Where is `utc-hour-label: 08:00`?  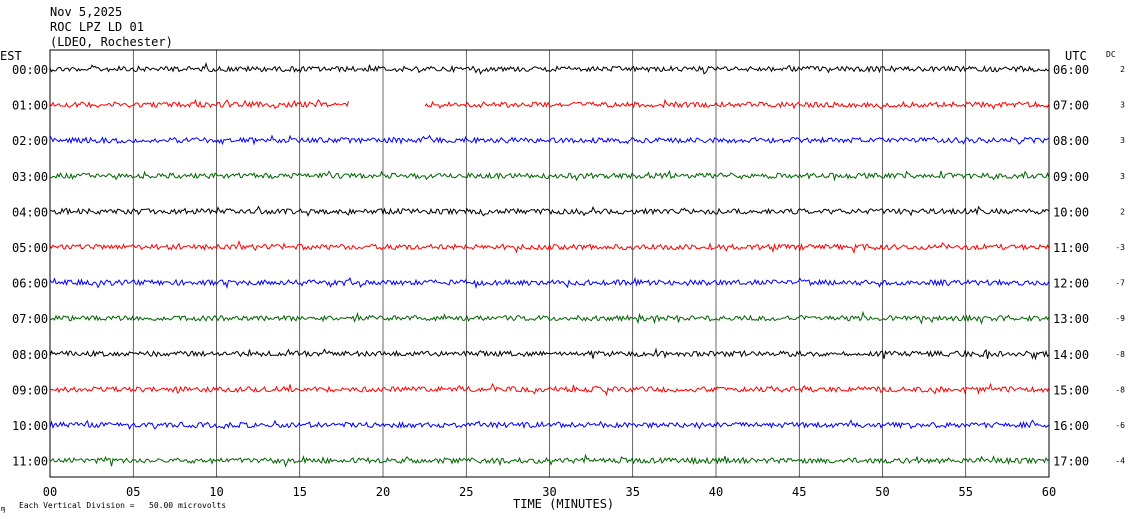 utc-hour-label: 08:00 is located at coordinates (1071, 141).